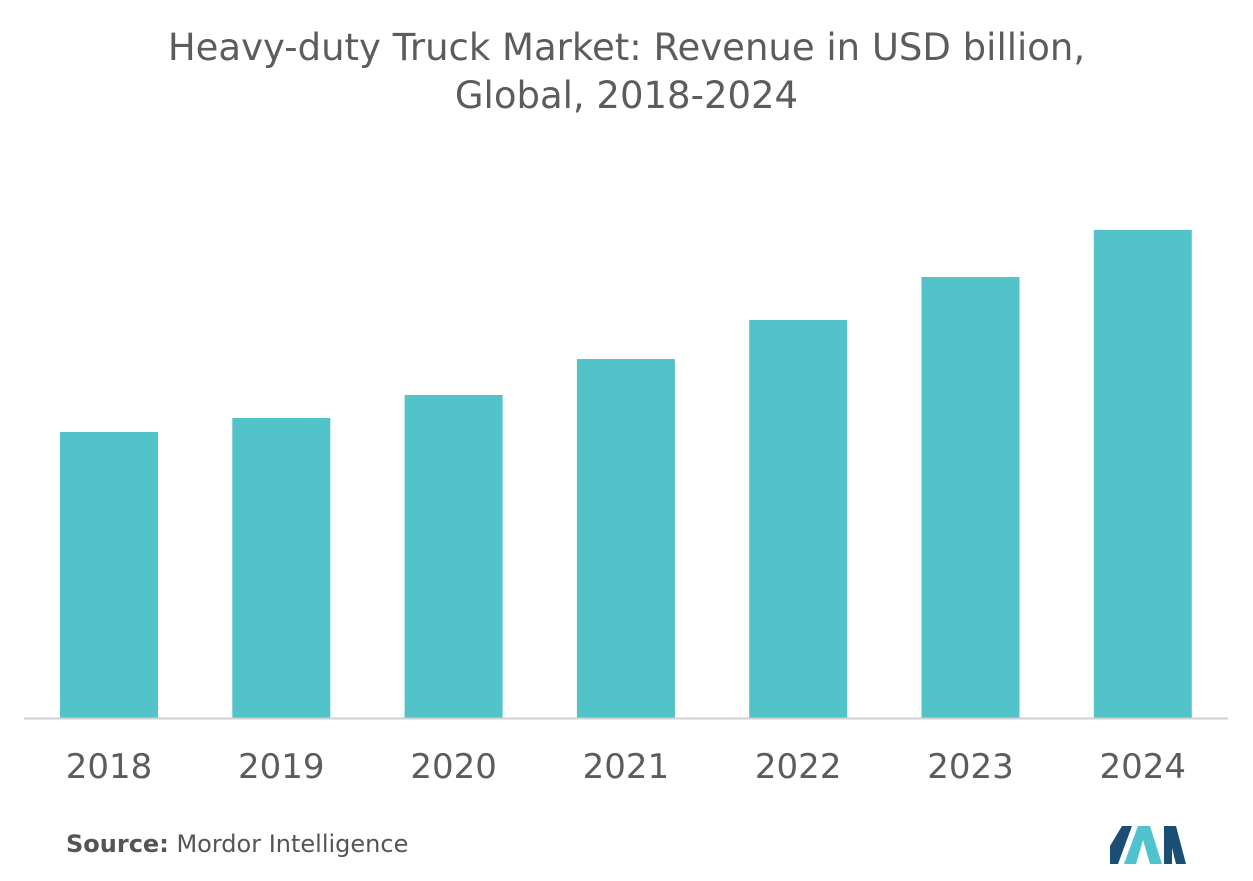 This screenshot has width=1253, height=881. What do you see at coordinates (1121, 845) in the screenshot?
I see `logo-shape-left` at bounding box center [1121, 845].